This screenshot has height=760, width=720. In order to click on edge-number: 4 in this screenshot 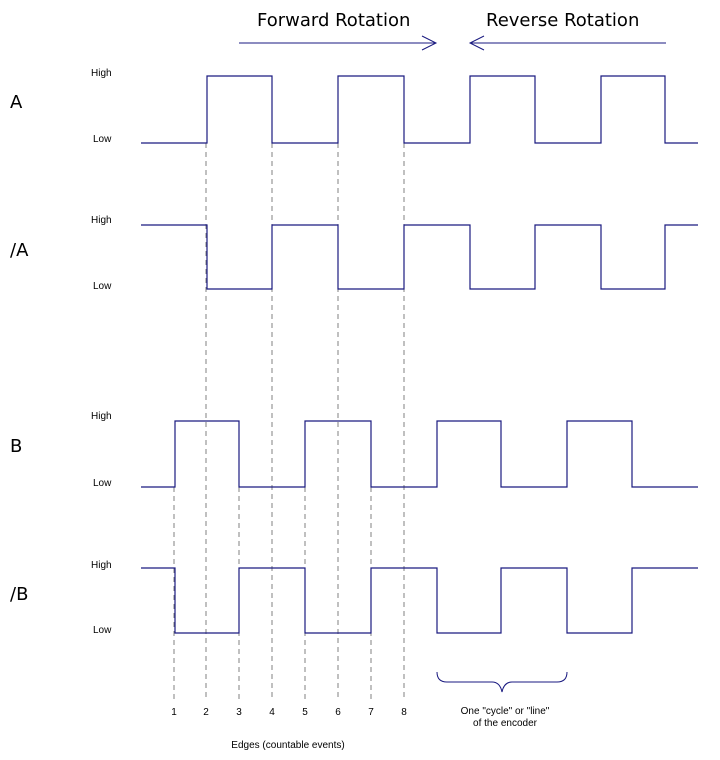, I will do `click(272, 712)`.